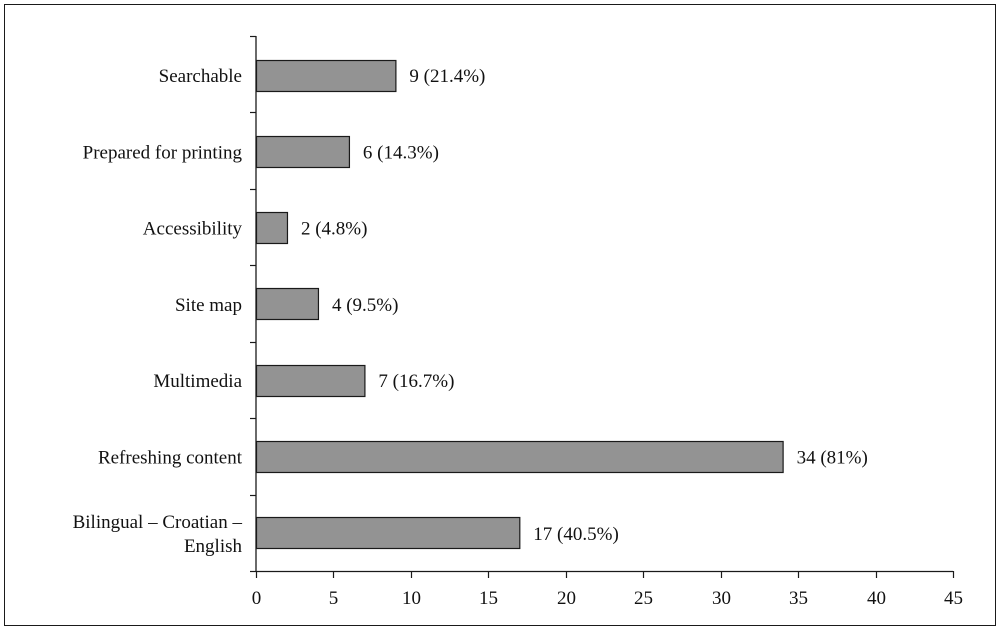 The width and height of the screenshot is (1002, 632). I want to click on category-label-line: Multimedia, so click(197, 381).